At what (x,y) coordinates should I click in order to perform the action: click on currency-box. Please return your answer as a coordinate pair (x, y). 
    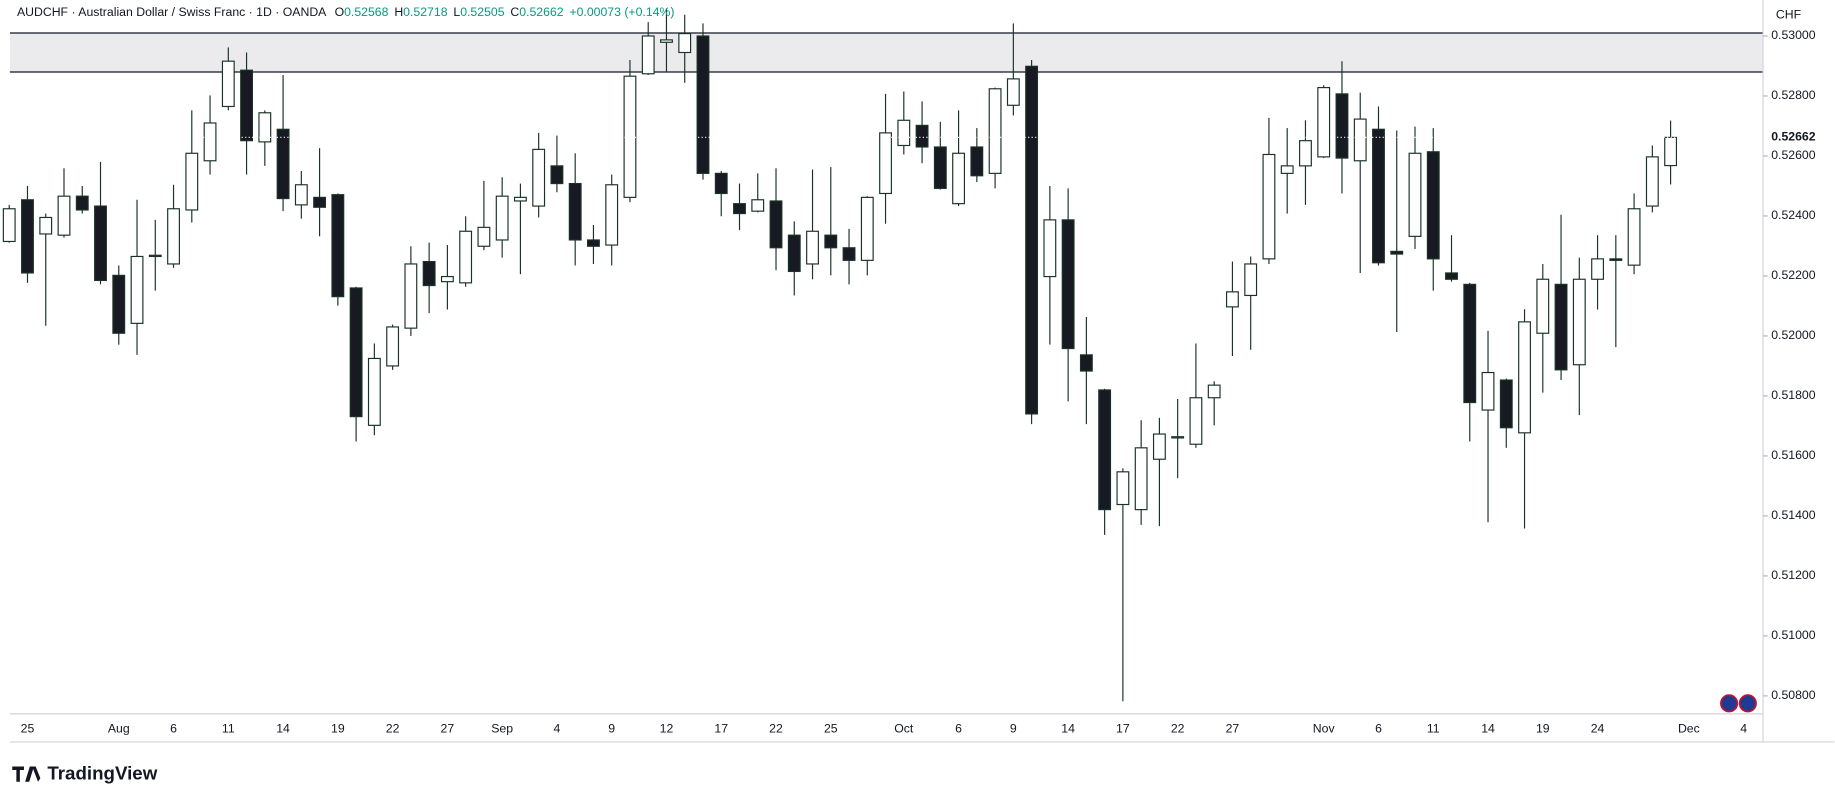
    Looking at the image, I should click on (1789, 15).